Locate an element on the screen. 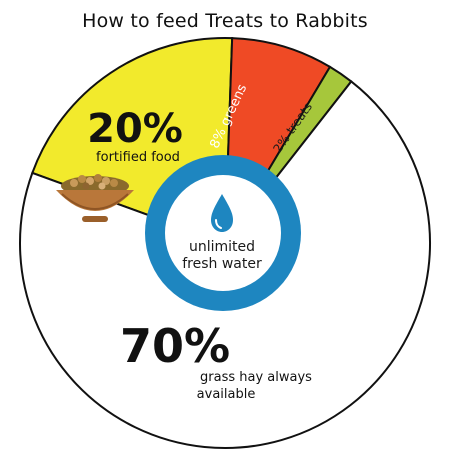 The height and width of the screenshot is (450, 450). chart-title: How to feed Treats to Rabbits is located at coordinates (225, 21).